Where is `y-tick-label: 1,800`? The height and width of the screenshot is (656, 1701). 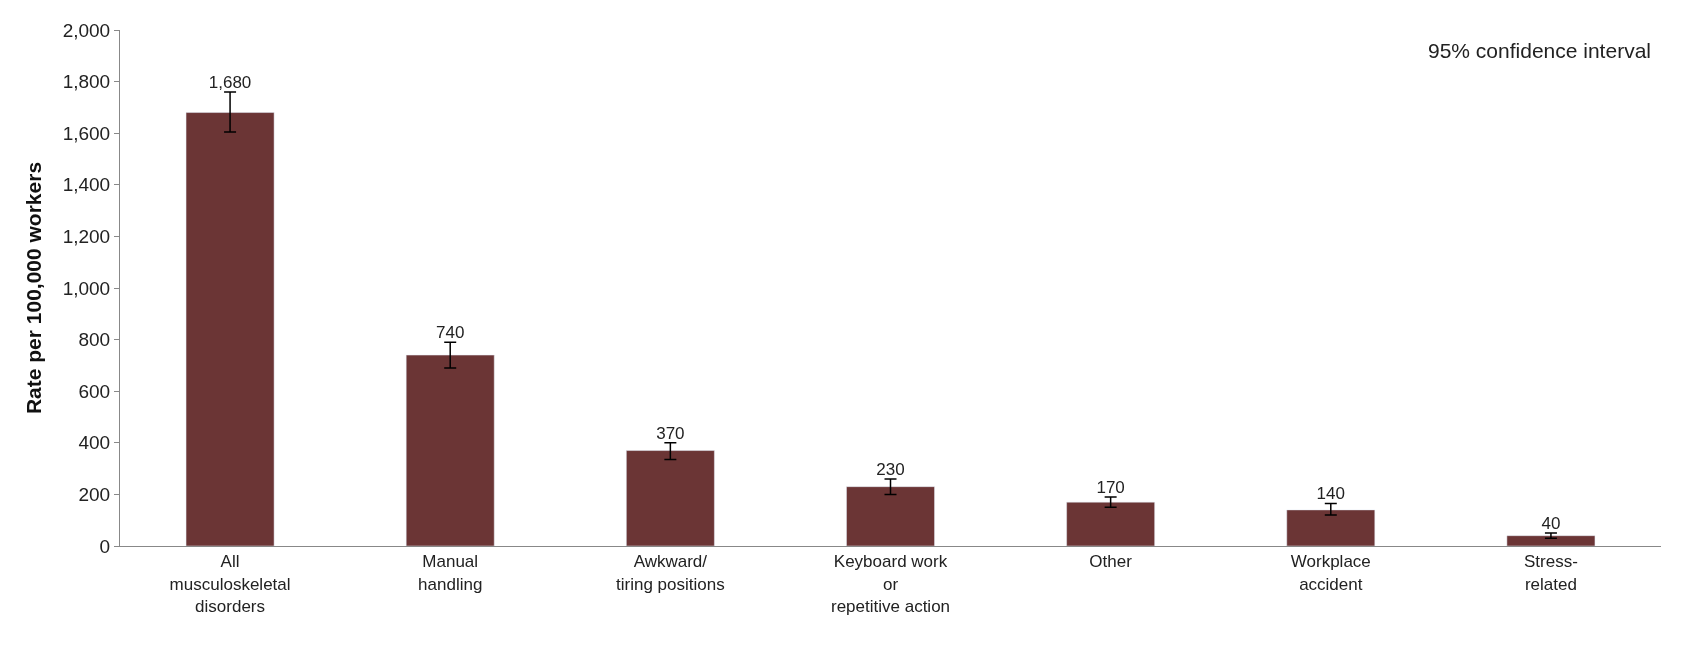 y-tick-label: 1,800 is located at coordinates (86, 82).